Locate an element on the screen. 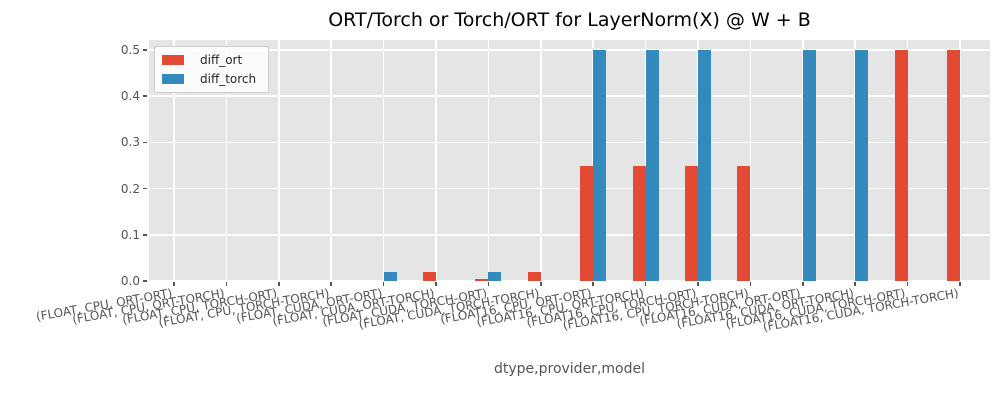 The image size is (1000, 400). legend-item-diff_torch: diff_torch is located at coordinates (209, 79).